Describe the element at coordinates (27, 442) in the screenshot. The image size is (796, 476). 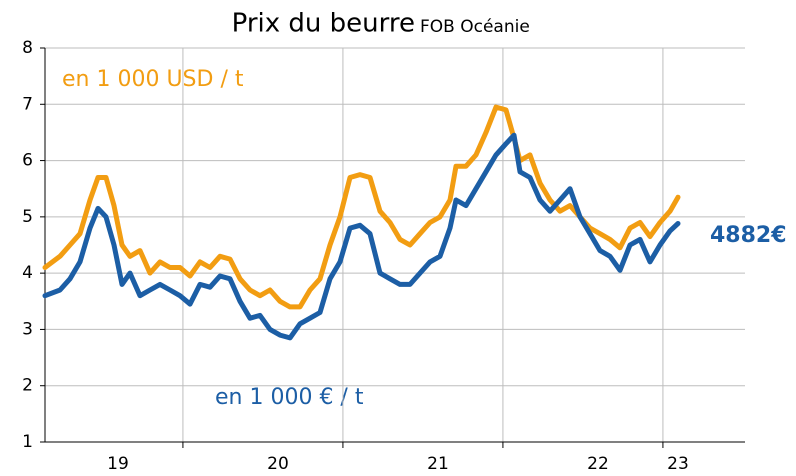
I see `y-tick-label: 1` at that location.